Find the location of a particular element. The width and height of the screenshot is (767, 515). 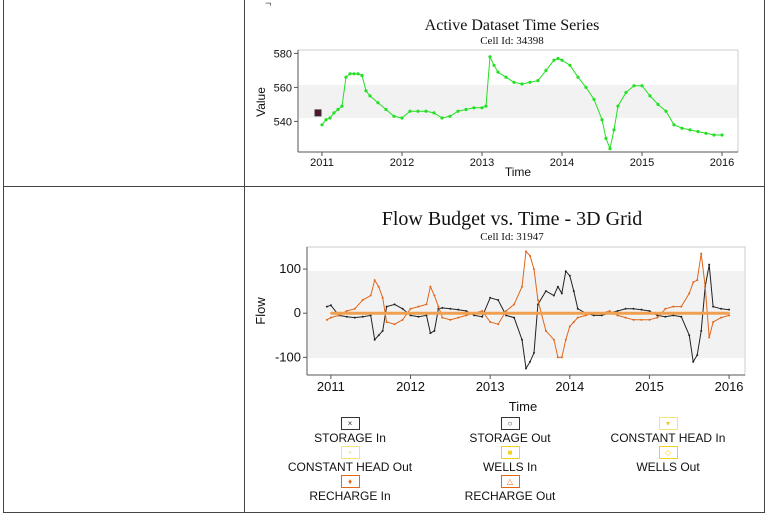

column-divider is located at coordinates (244, 256).